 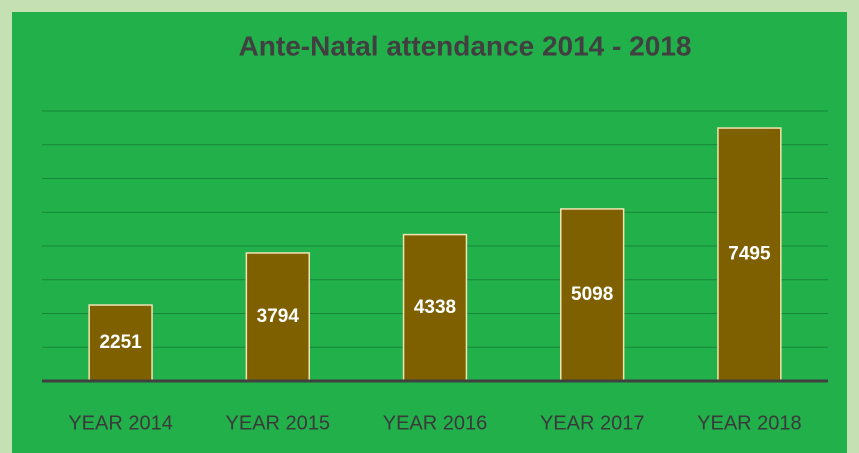 What do you see at coordinates (749, 423) in the screenshot?
I see `x-tick-label: YEAR 2018` at bounding box center [749, 423].